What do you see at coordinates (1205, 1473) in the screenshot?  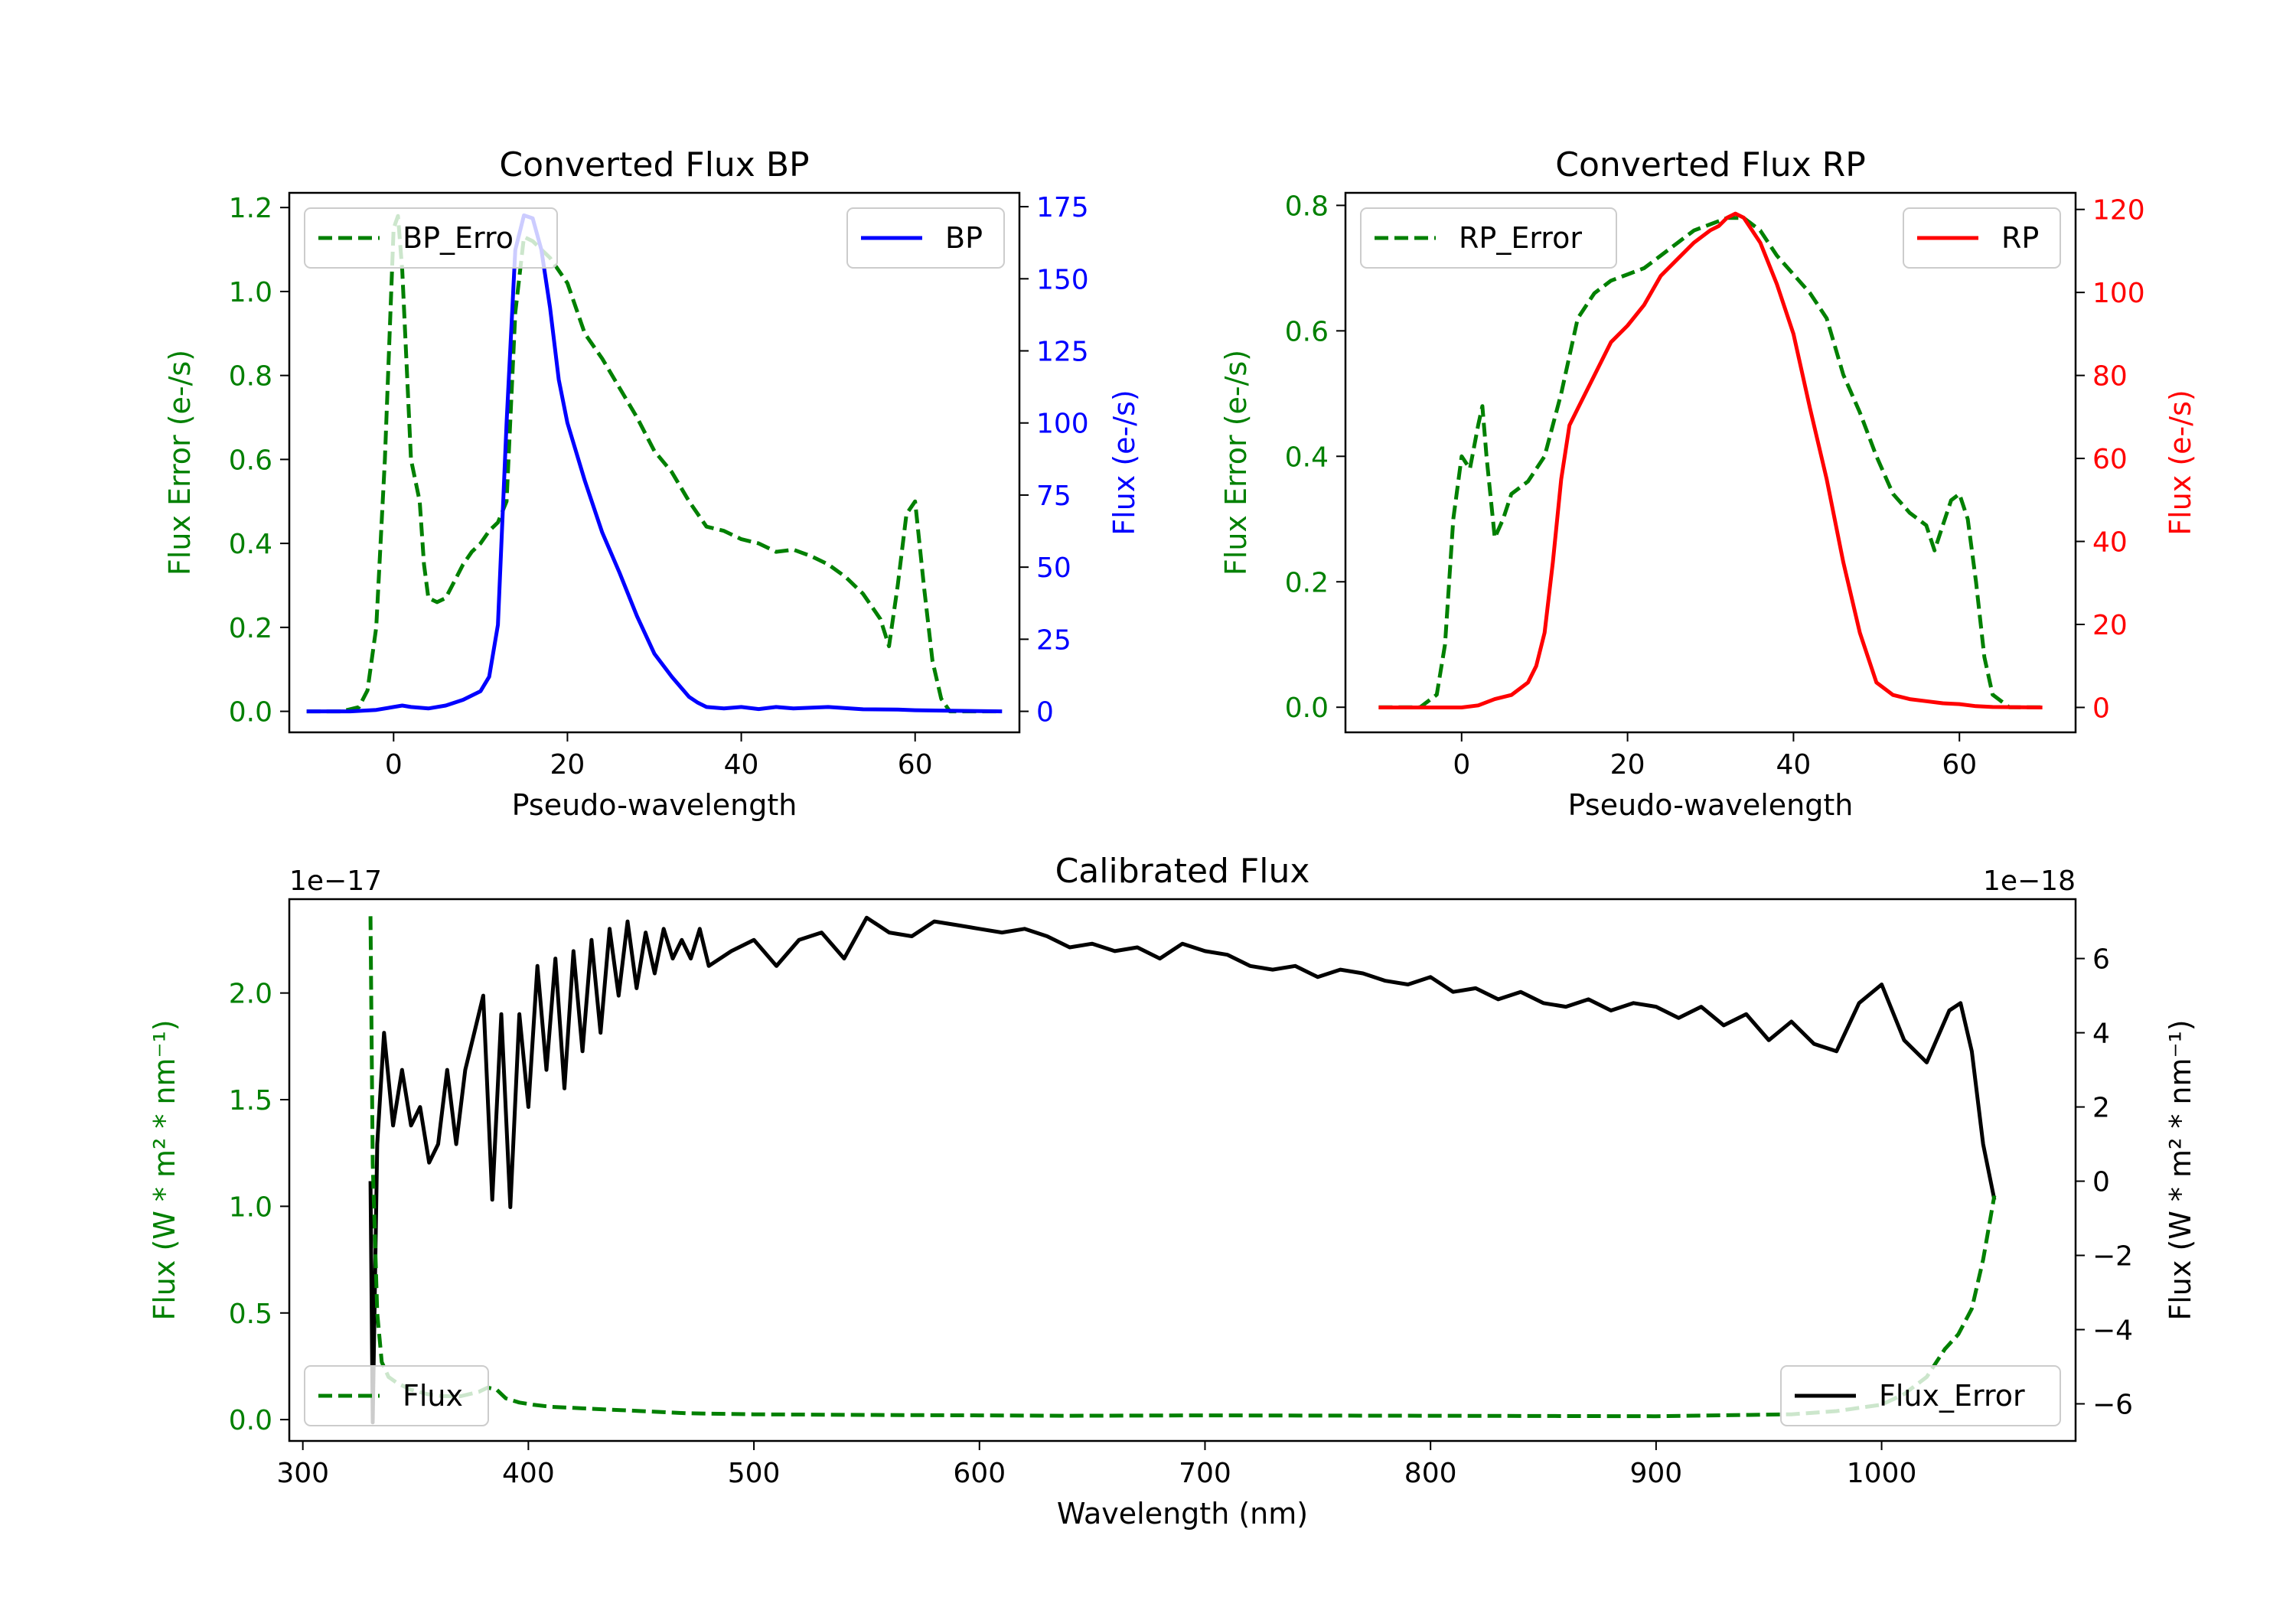 I see `x-tick-label: 700` at bounding box center [1205, 1473].